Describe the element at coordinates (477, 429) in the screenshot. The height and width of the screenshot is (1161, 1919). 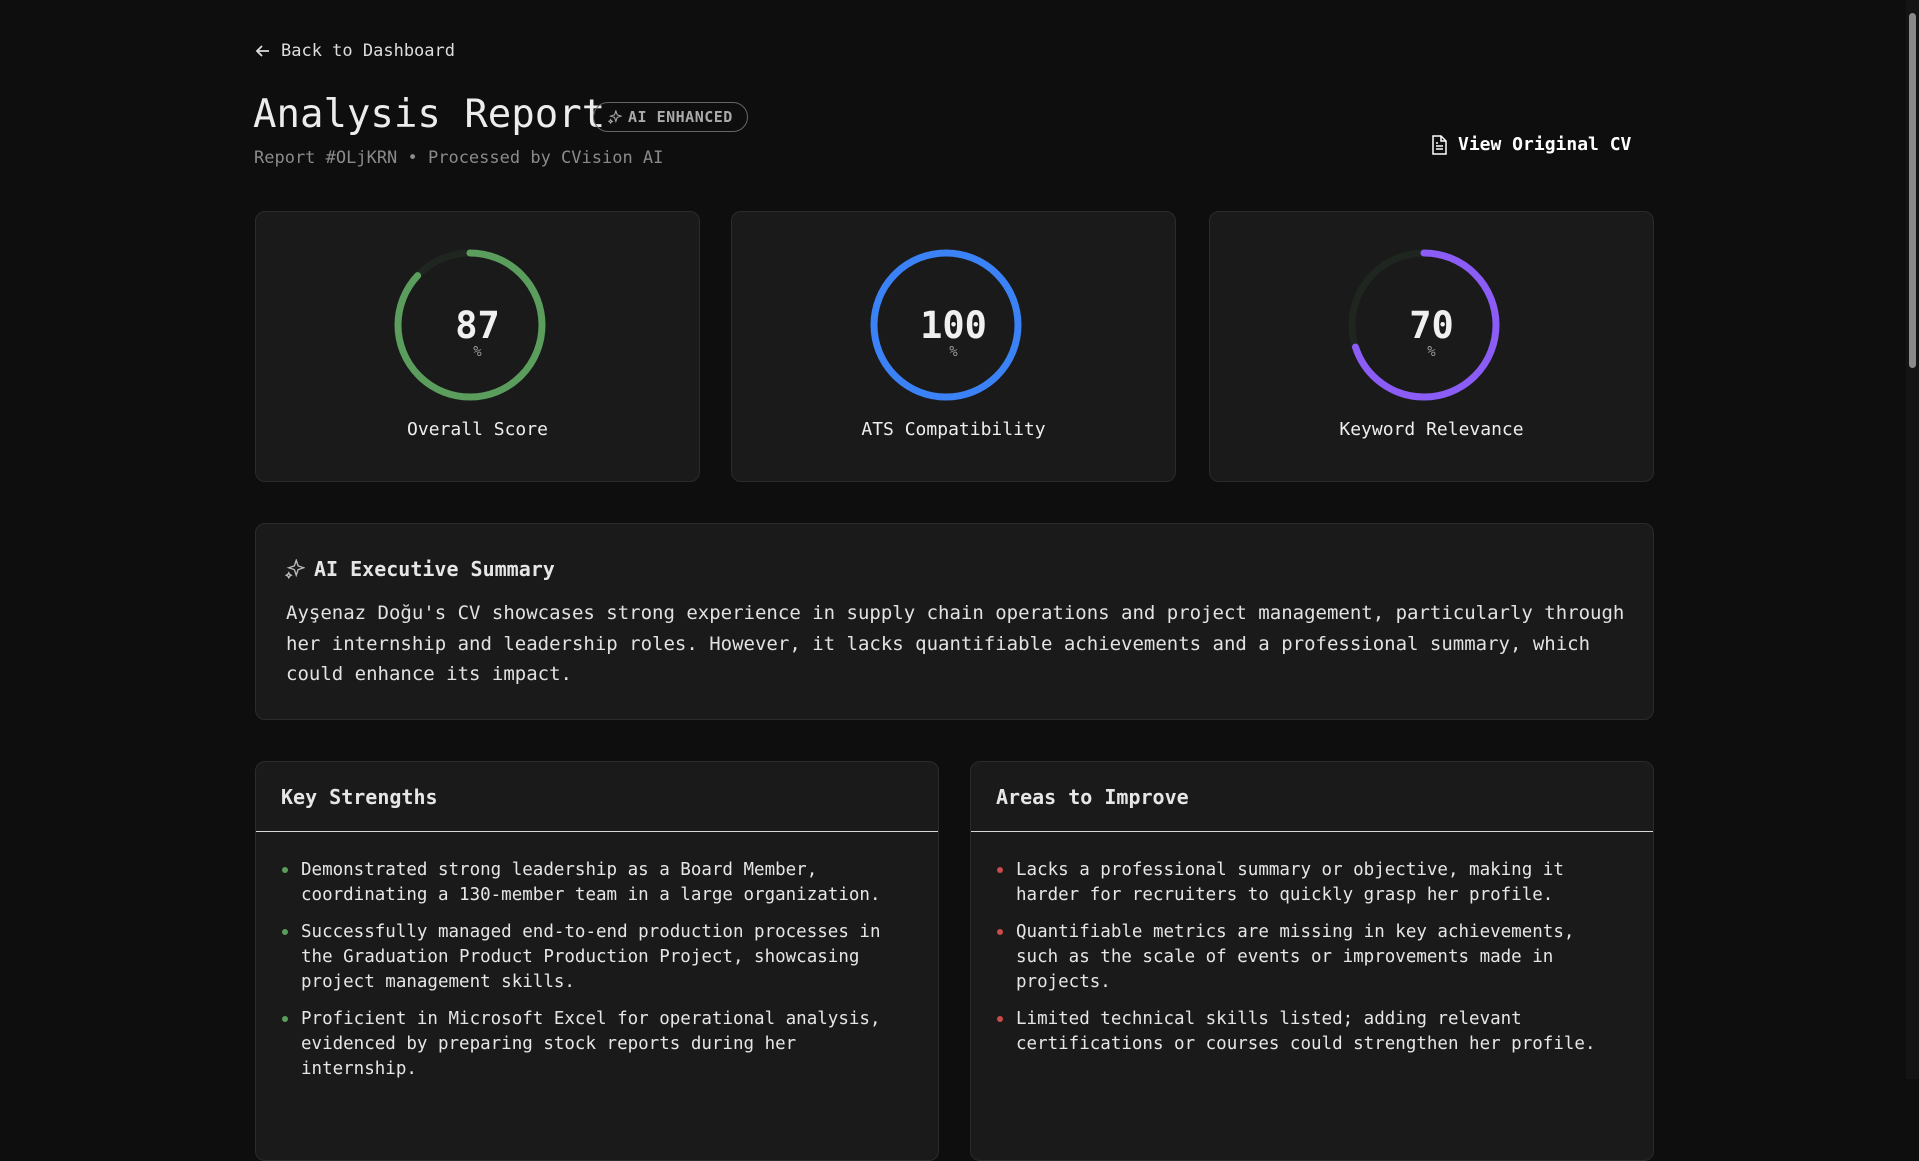
I see `score-label: Overall Score` at that location.